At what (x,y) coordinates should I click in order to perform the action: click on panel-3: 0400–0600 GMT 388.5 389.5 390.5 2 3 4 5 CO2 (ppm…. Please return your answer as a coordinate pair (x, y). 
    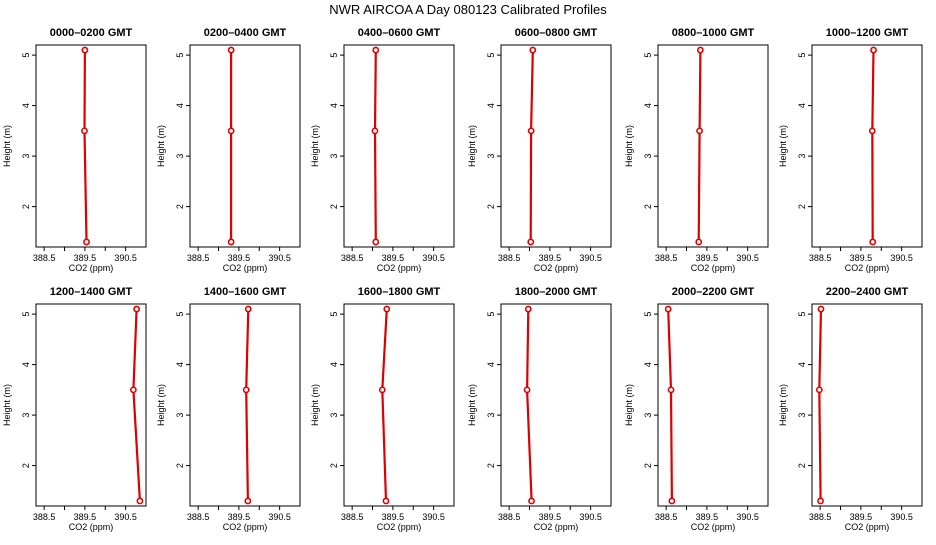
    Looking at the image, I should click on (382, 150).